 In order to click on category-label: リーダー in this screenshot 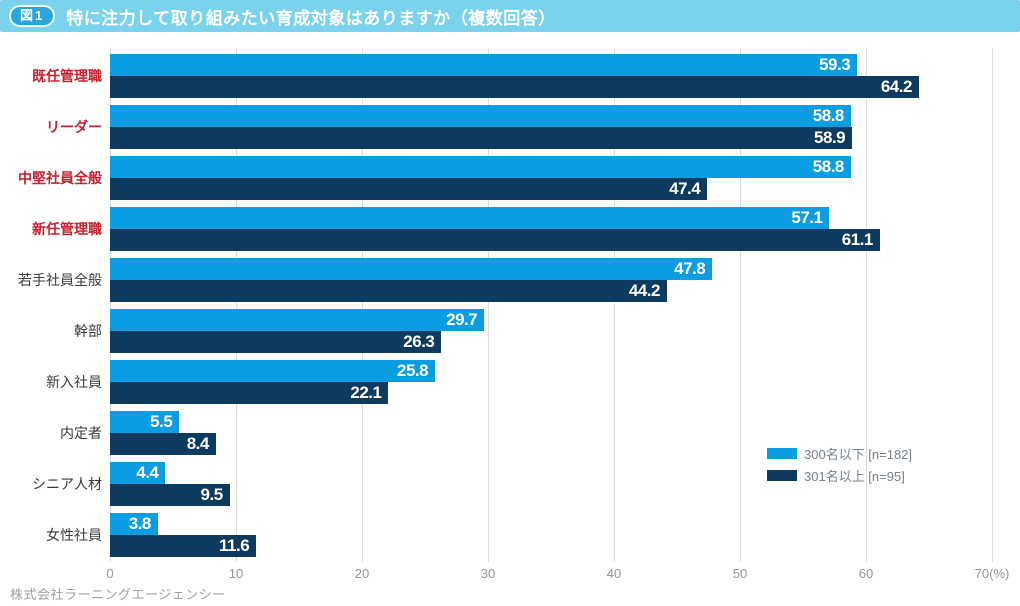, I will do `click(74, 127)`.